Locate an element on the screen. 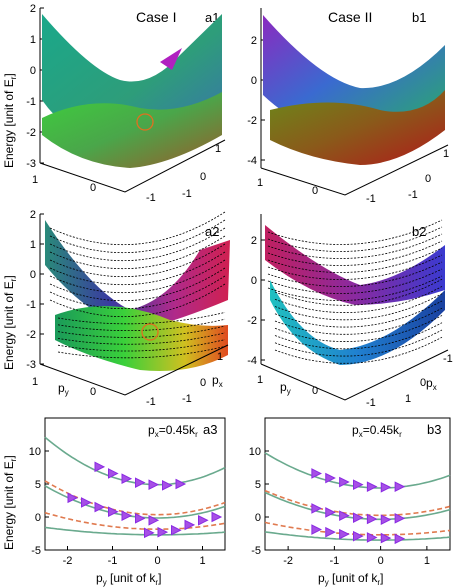 The height and width of the screenshot is (587, 463). theory-curve-solid is located at coordinates (135, 531).